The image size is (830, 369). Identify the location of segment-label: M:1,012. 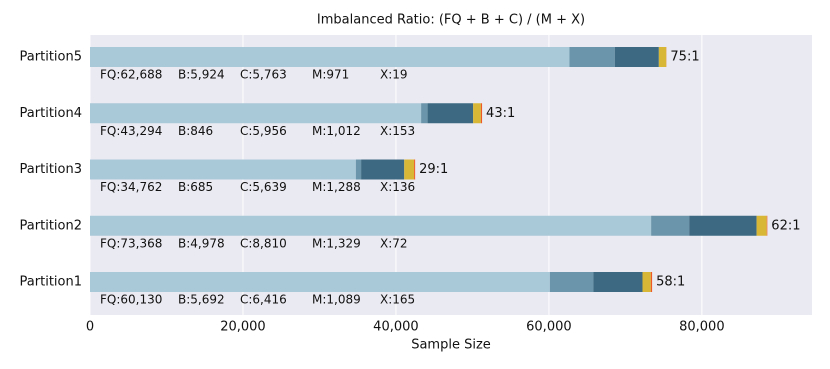
(336, 131).